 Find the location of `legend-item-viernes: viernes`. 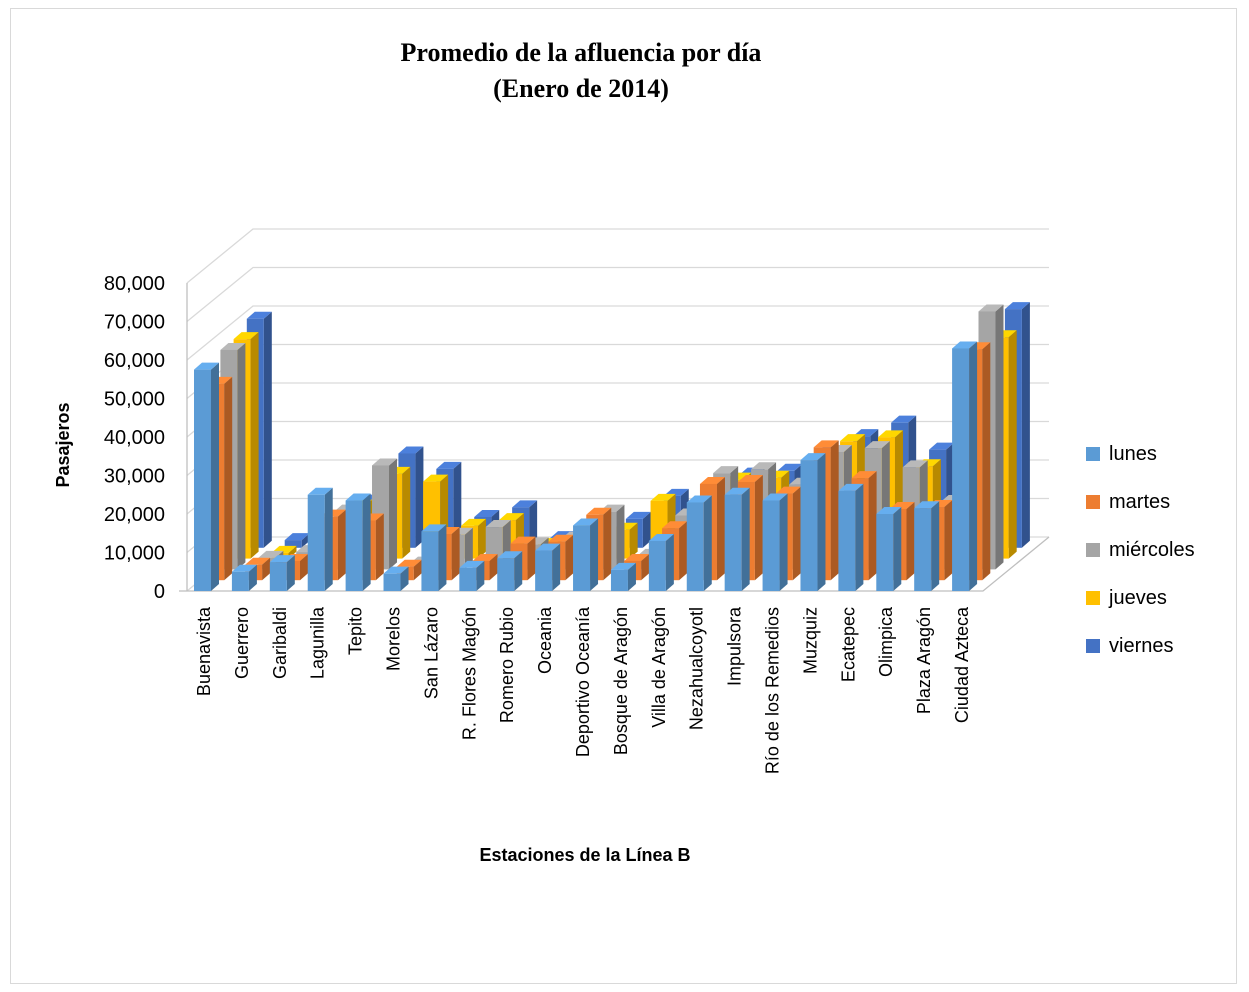

legend-item-viernes: viernes is located at coordinates (1129, 646).